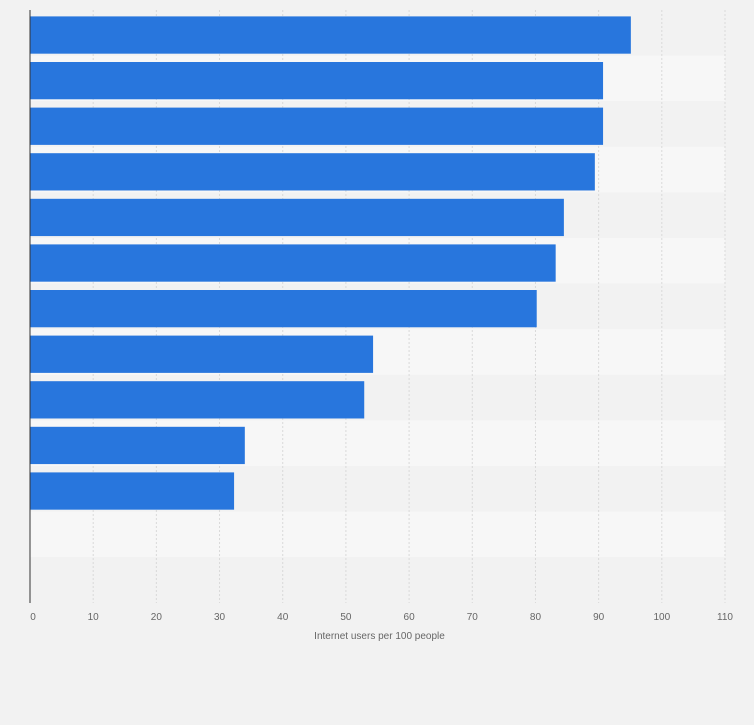 Image resolution: width=754 pixels, height=725 pixels. Describe the element at coordinates (536, 617) in the screenshot. I see `x-tick-label: 80` at that location.